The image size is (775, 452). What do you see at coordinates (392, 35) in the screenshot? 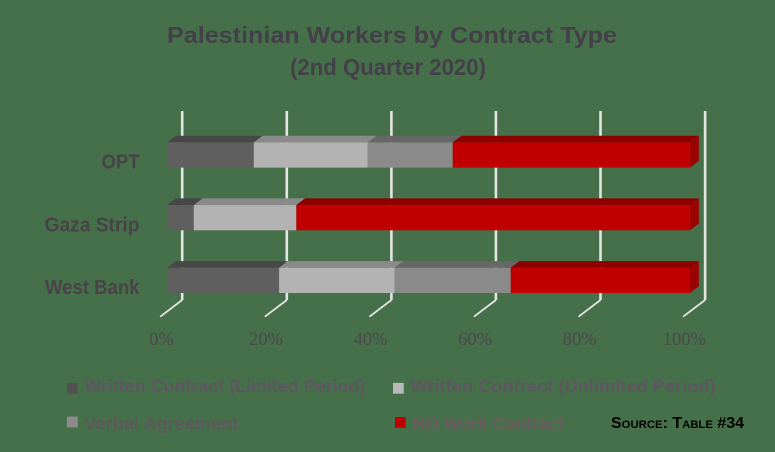
I see `svg-text:Palestinian Workers by Contrac: Palestinian Workers by Contract Type` at bounding box center [392, 35].